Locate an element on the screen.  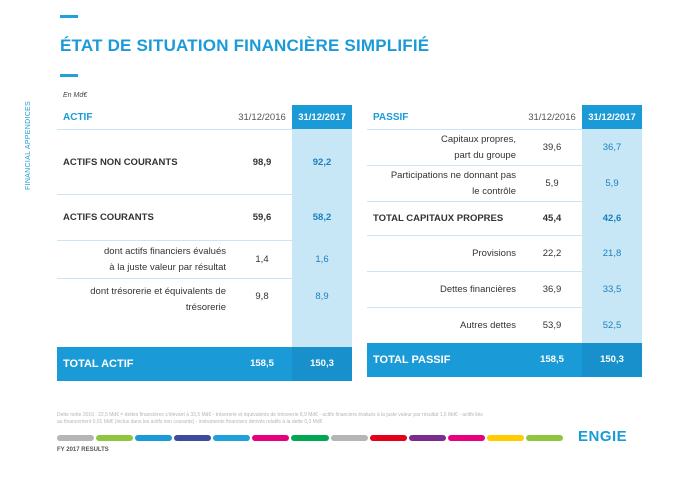
actif-header-label: ACTIF is located at coordinates (78, 117).